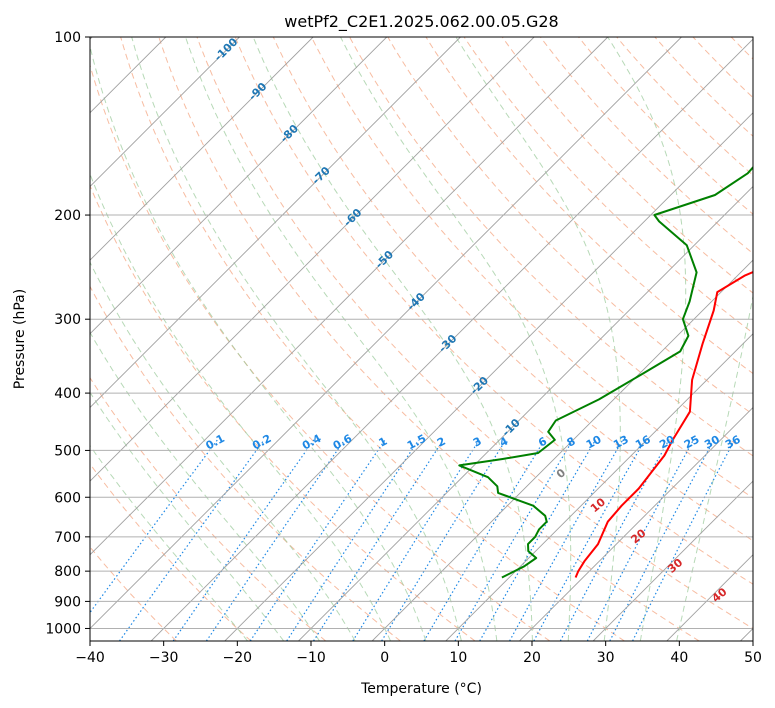 This screenshot has width=775, height=708. Describe the element at coordinates (421, 22) in the screenshot. I see `chart-title: wetPf2_C2E1.2025.062.00.05.G28` at that location.